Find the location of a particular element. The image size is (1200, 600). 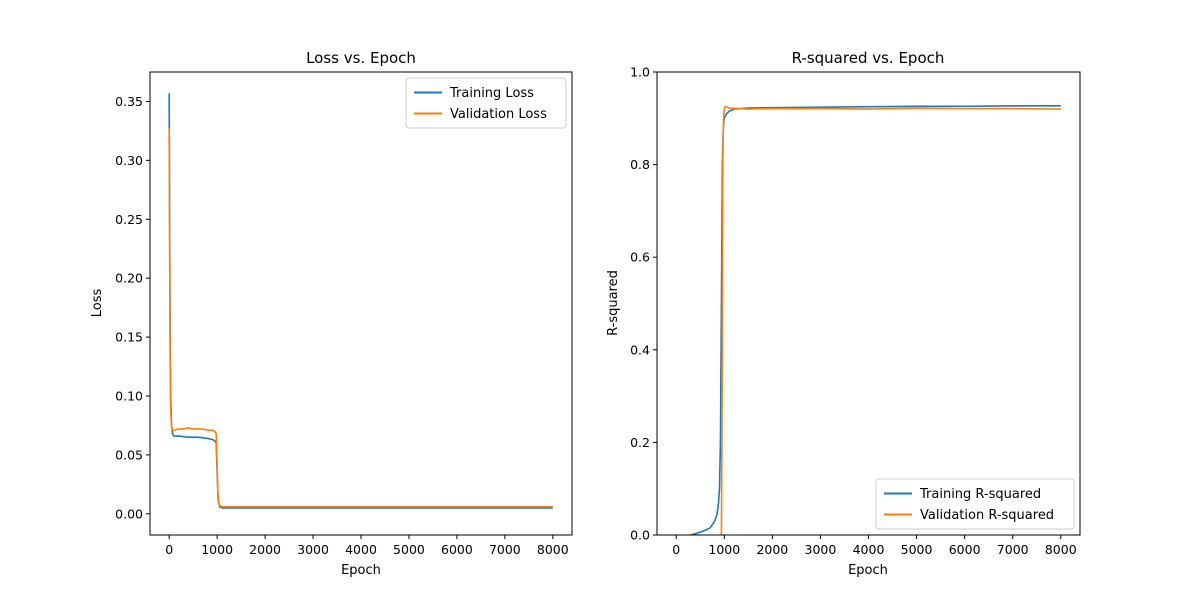

rsquared-xtick-label: 3000 is located at coordinates (821, 549).